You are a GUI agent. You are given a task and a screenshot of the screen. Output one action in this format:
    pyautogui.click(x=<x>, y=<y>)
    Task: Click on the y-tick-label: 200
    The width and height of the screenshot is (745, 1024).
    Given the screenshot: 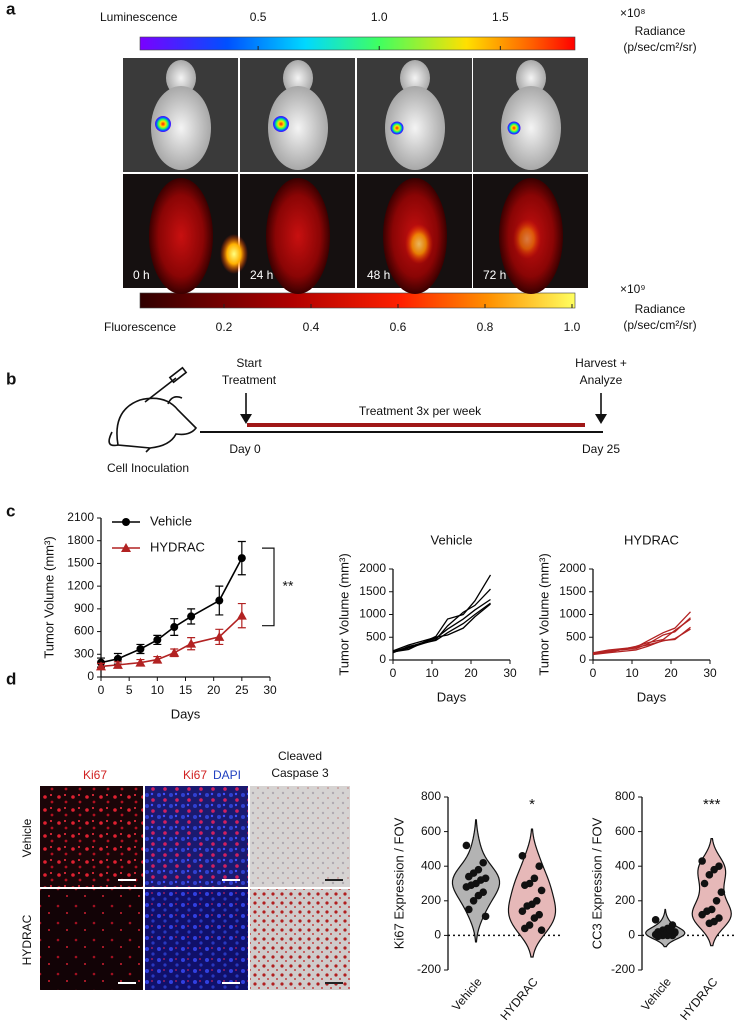 What is the action you would take?
    pyautogui.click(x=431, y=900)
    